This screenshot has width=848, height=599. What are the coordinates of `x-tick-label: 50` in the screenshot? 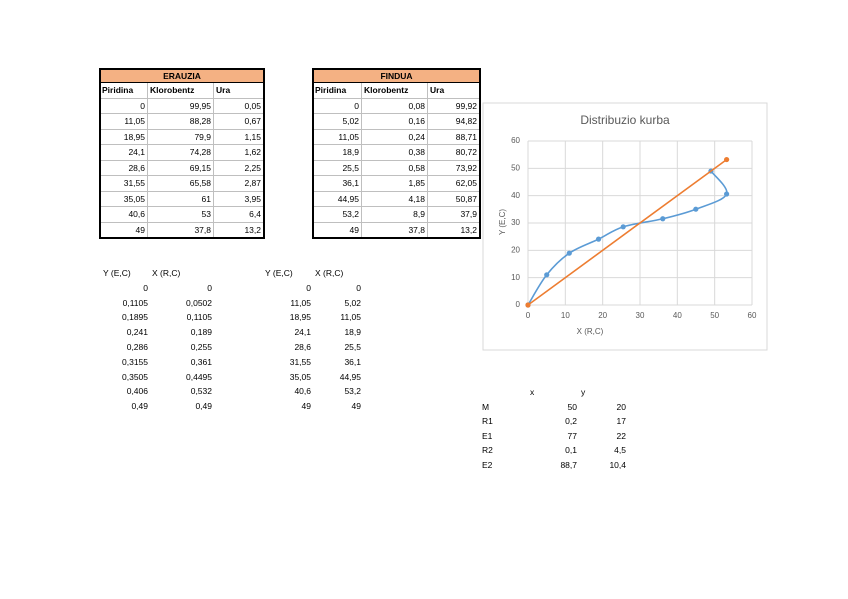 It's located at (714, 315).